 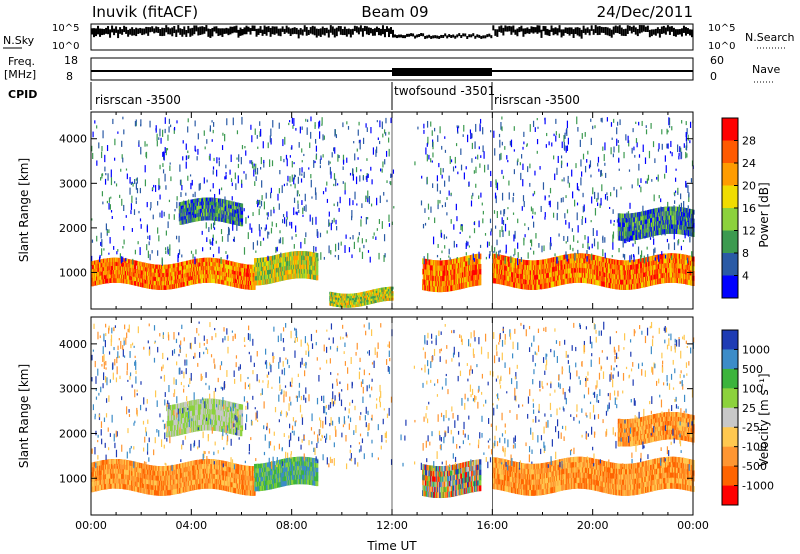 I want to click on cpid-label: CPID, so click(x=22, y=94).